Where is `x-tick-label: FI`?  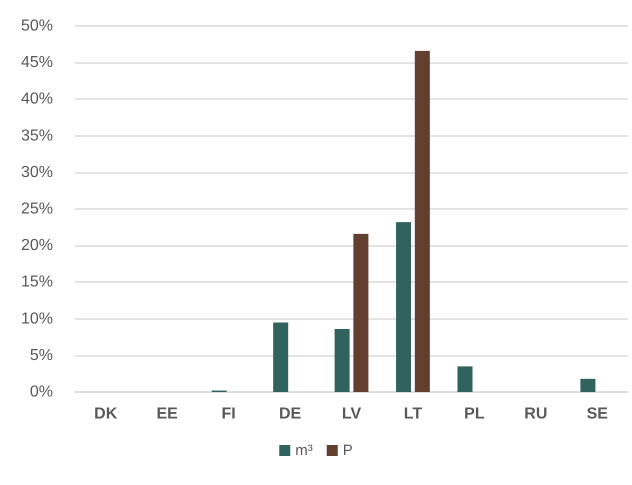 x-tick-label: FI is located at coordinates (229, 414).